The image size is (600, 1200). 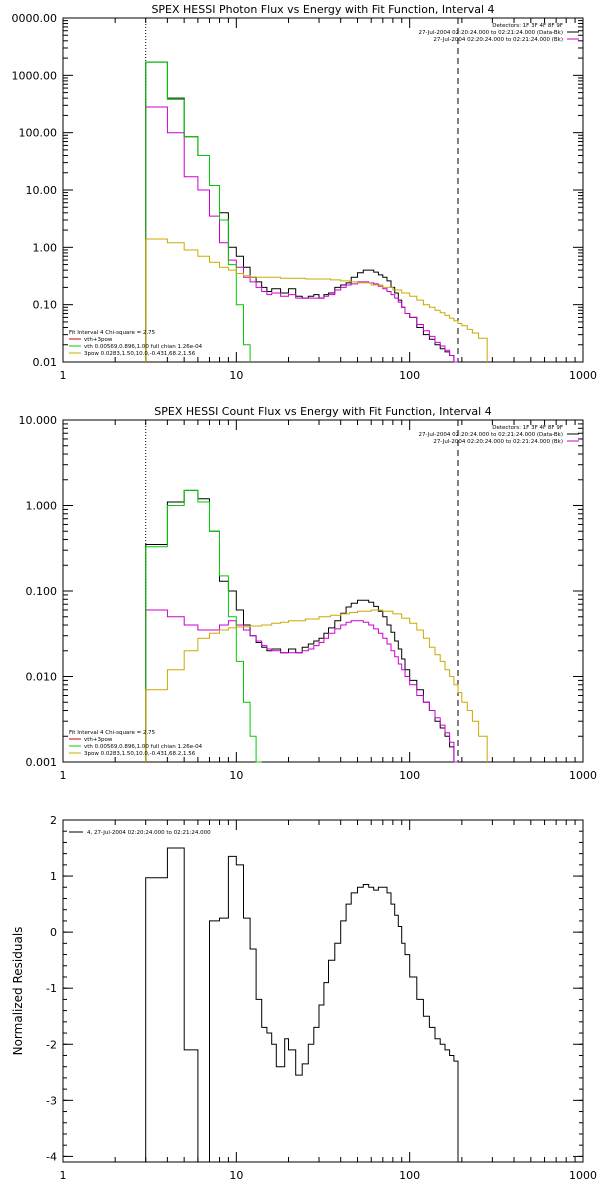 What do you see at coordinates (45, 305) in the screenshot?
I see `y-tick-label: 0.10` at bounding box center [45, 305].